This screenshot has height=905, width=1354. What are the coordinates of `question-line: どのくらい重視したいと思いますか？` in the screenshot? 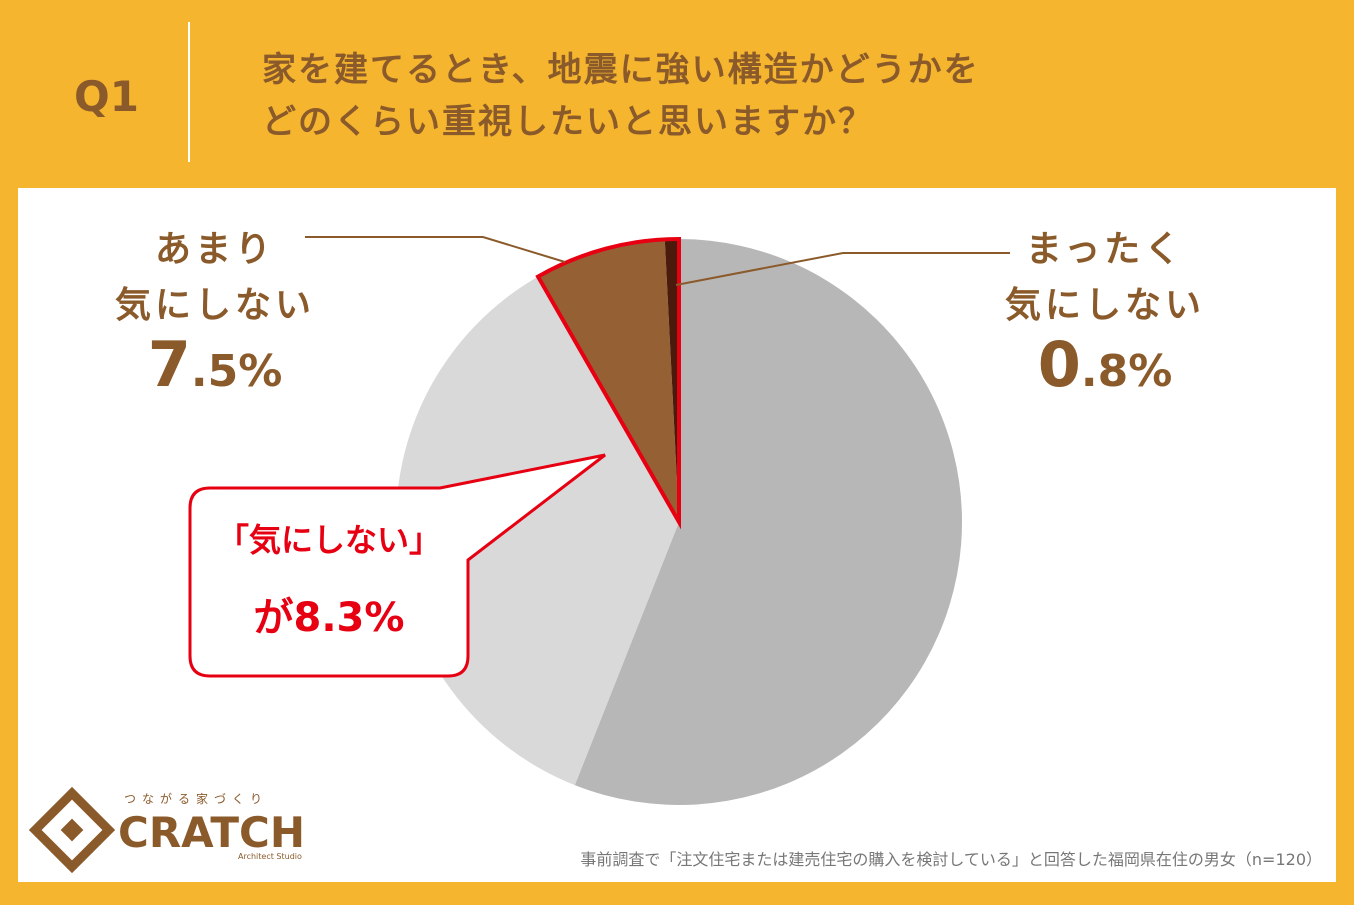 It's located at (568, 122).